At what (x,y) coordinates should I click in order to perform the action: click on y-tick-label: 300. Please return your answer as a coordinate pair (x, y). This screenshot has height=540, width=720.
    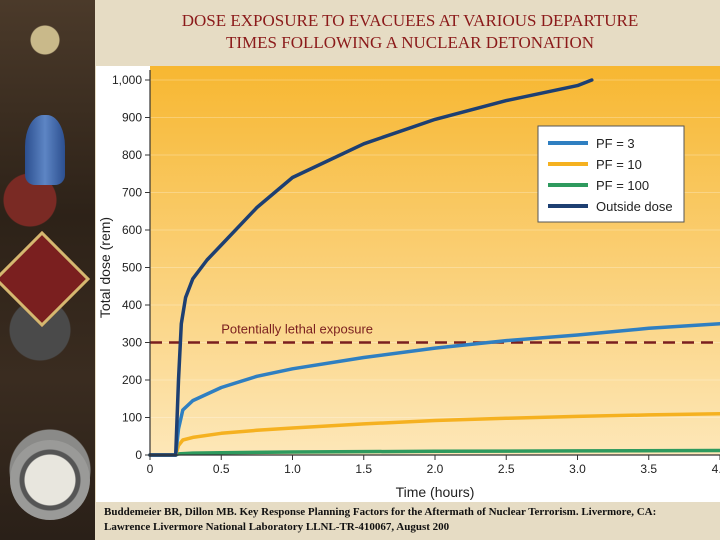
    Looking at the image, I should click on (132, 343).